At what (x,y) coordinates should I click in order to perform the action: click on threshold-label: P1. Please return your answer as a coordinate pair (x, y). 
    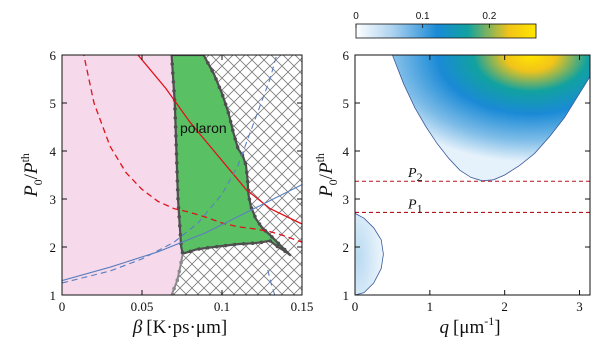
    Looking at the image, I should click on (415, 206).